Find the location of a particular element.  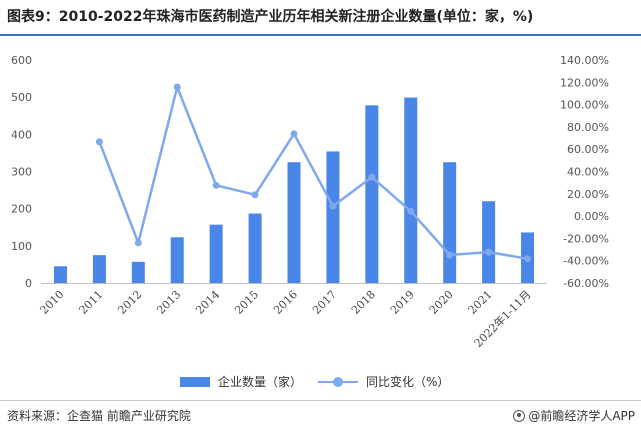

x-tick-label: 2015 is located at coordinates (246, 302).